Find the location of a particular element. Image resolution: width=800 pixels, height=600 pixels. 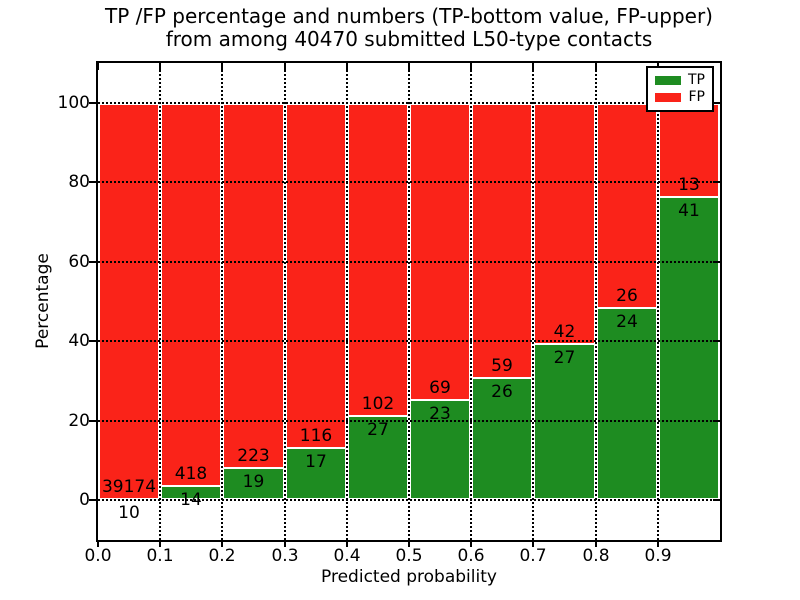

bar-tp-count-label: 10 is located at coordinates (129, 513).